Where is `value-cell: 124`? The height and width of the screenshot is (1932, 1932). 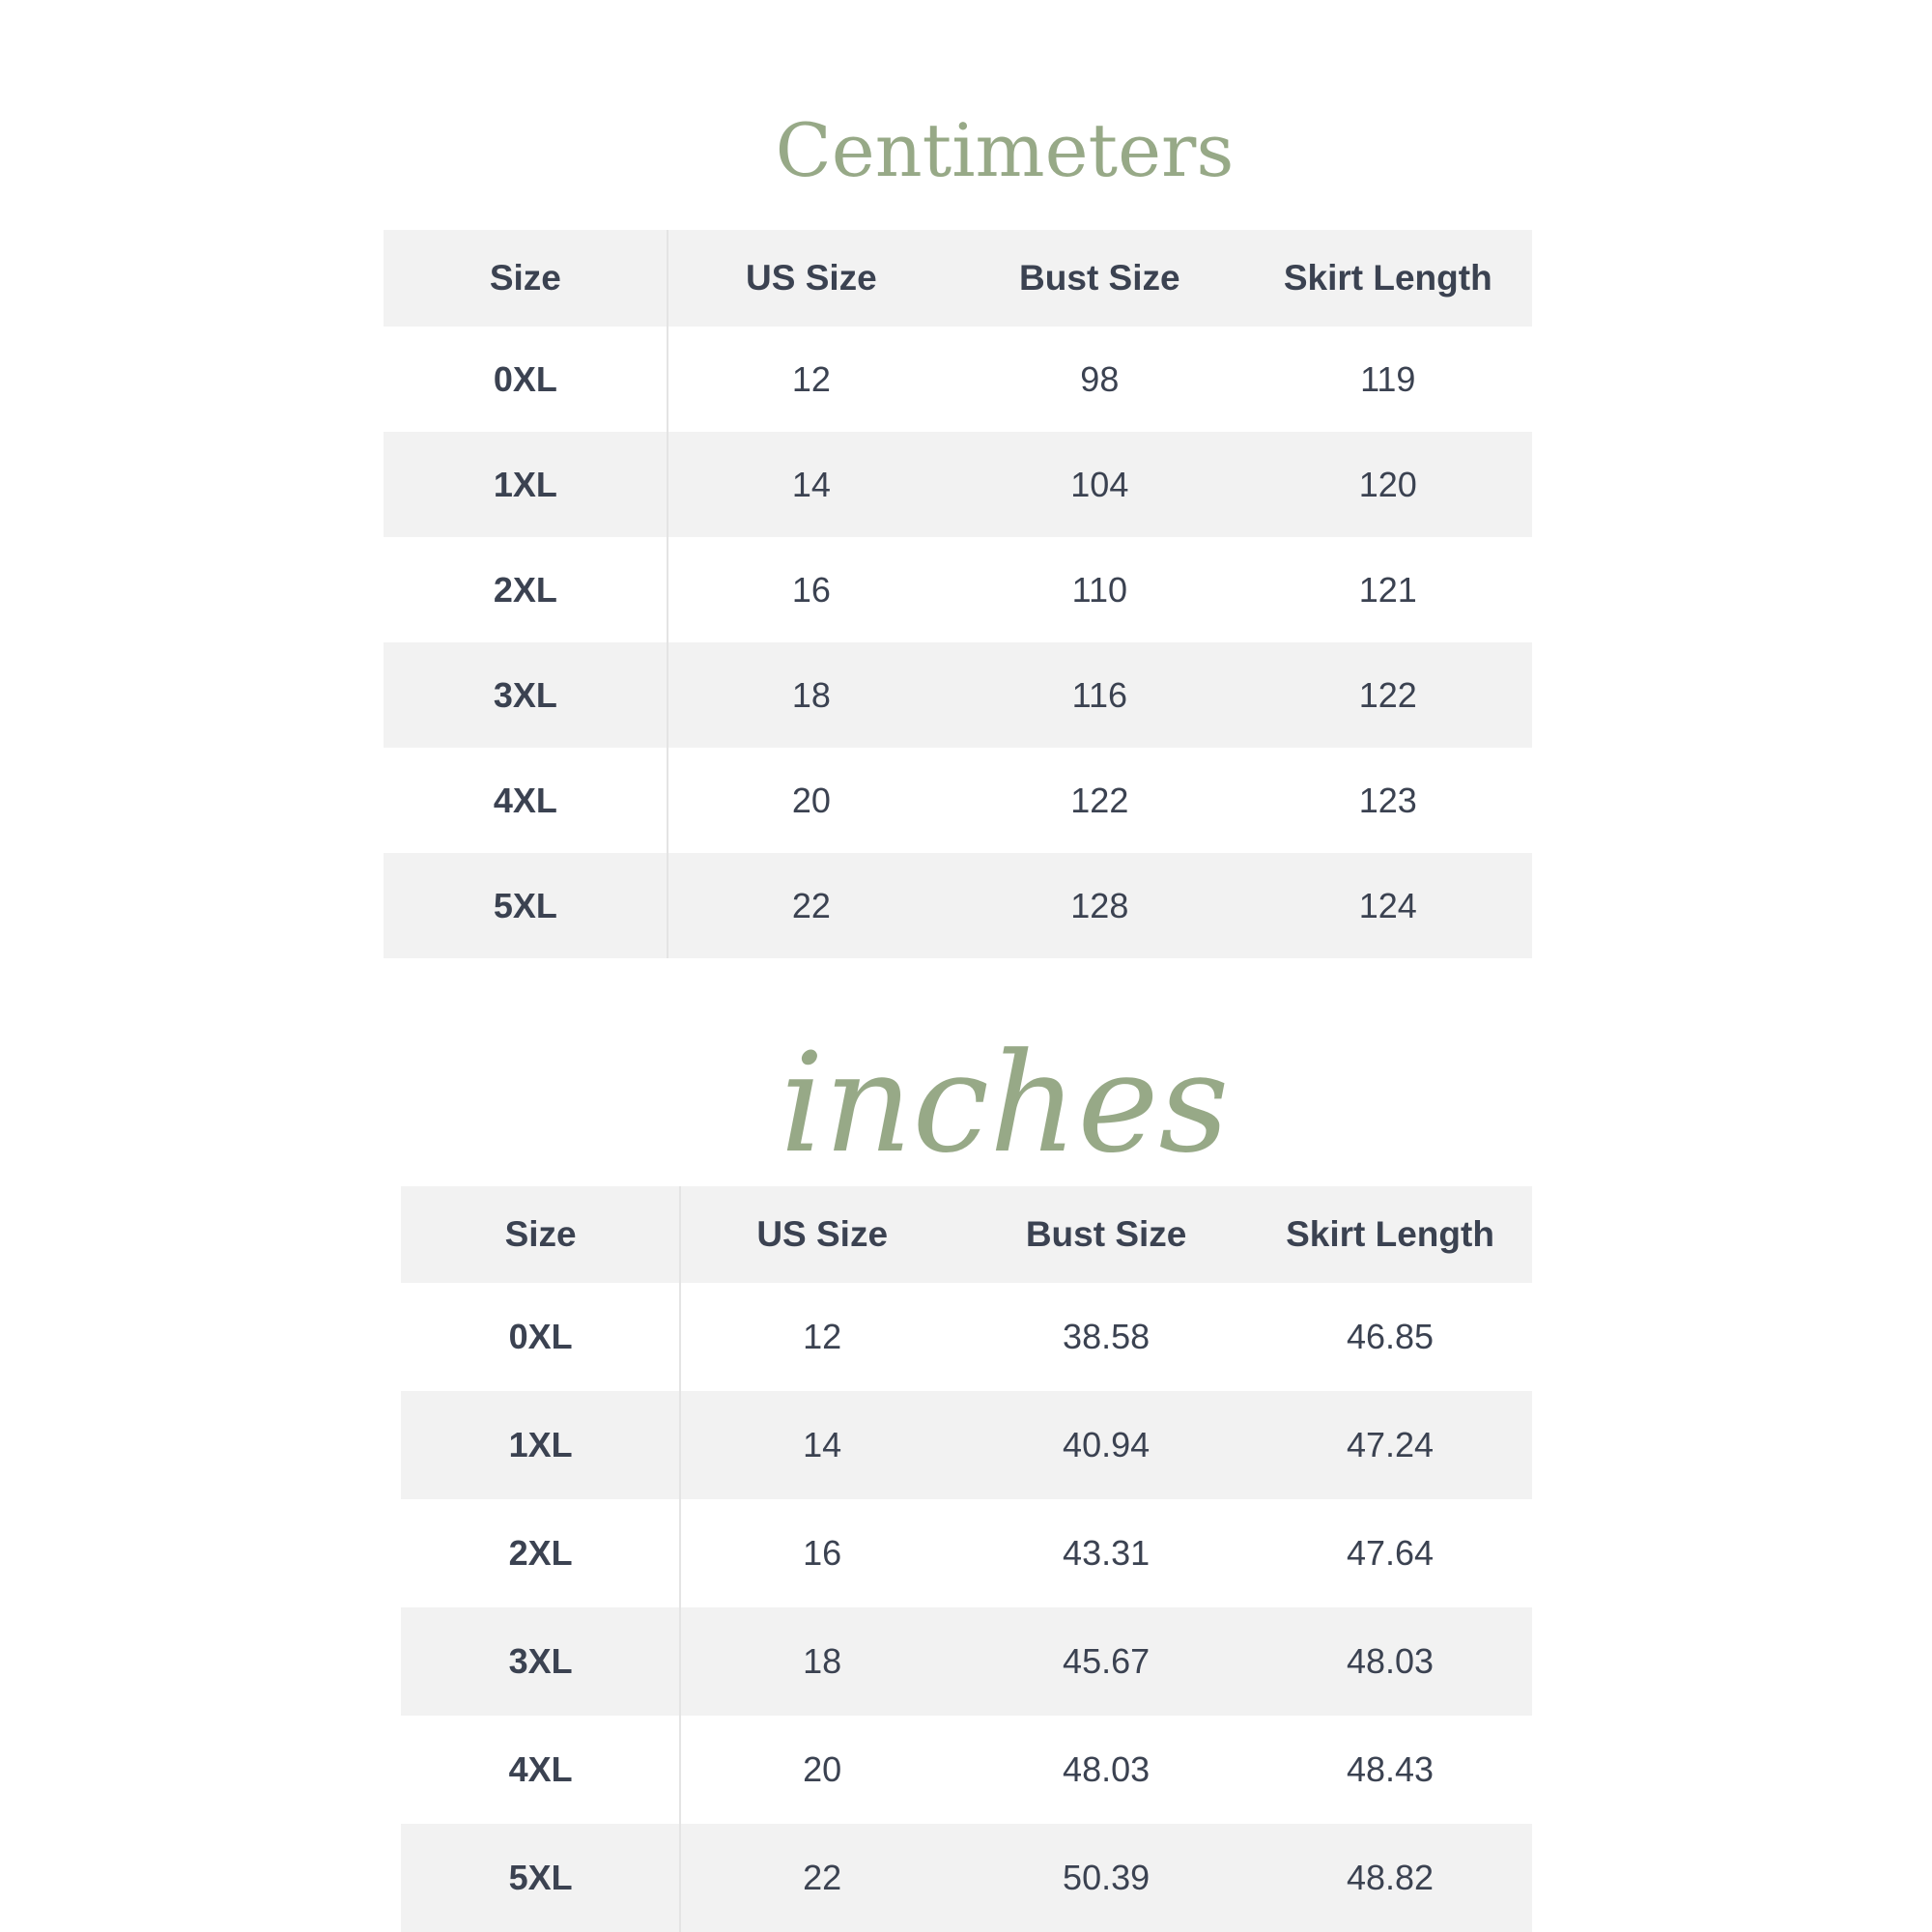
value-cell: 124 is located at coordinates (1387, 905).